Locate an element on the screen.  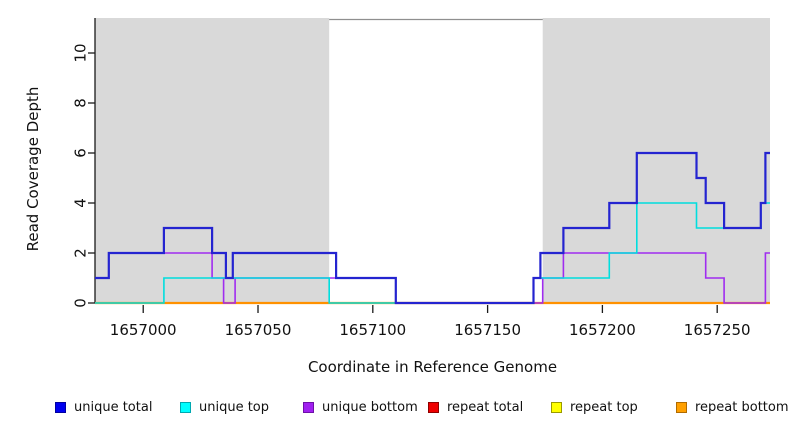
legend-item-unique-top: unique top is located at coordinates (224, 407).